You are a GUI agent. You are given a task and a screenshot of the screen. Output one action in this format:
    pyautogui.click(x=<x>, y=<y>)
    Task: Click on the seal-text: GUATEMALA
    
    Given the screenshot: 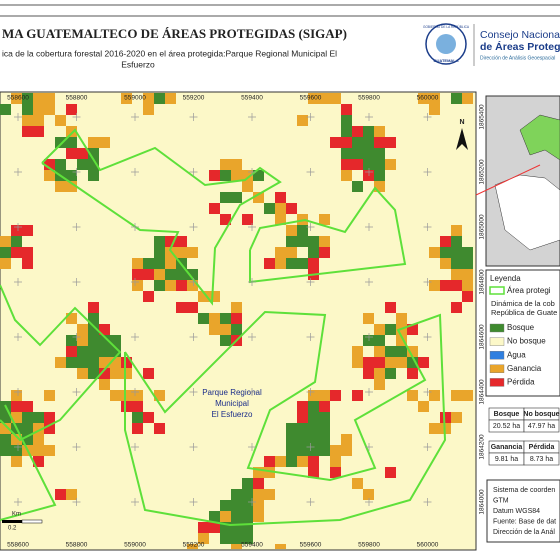 What is the action you would take?
    pyautogui.click(x=445, y=60)
    